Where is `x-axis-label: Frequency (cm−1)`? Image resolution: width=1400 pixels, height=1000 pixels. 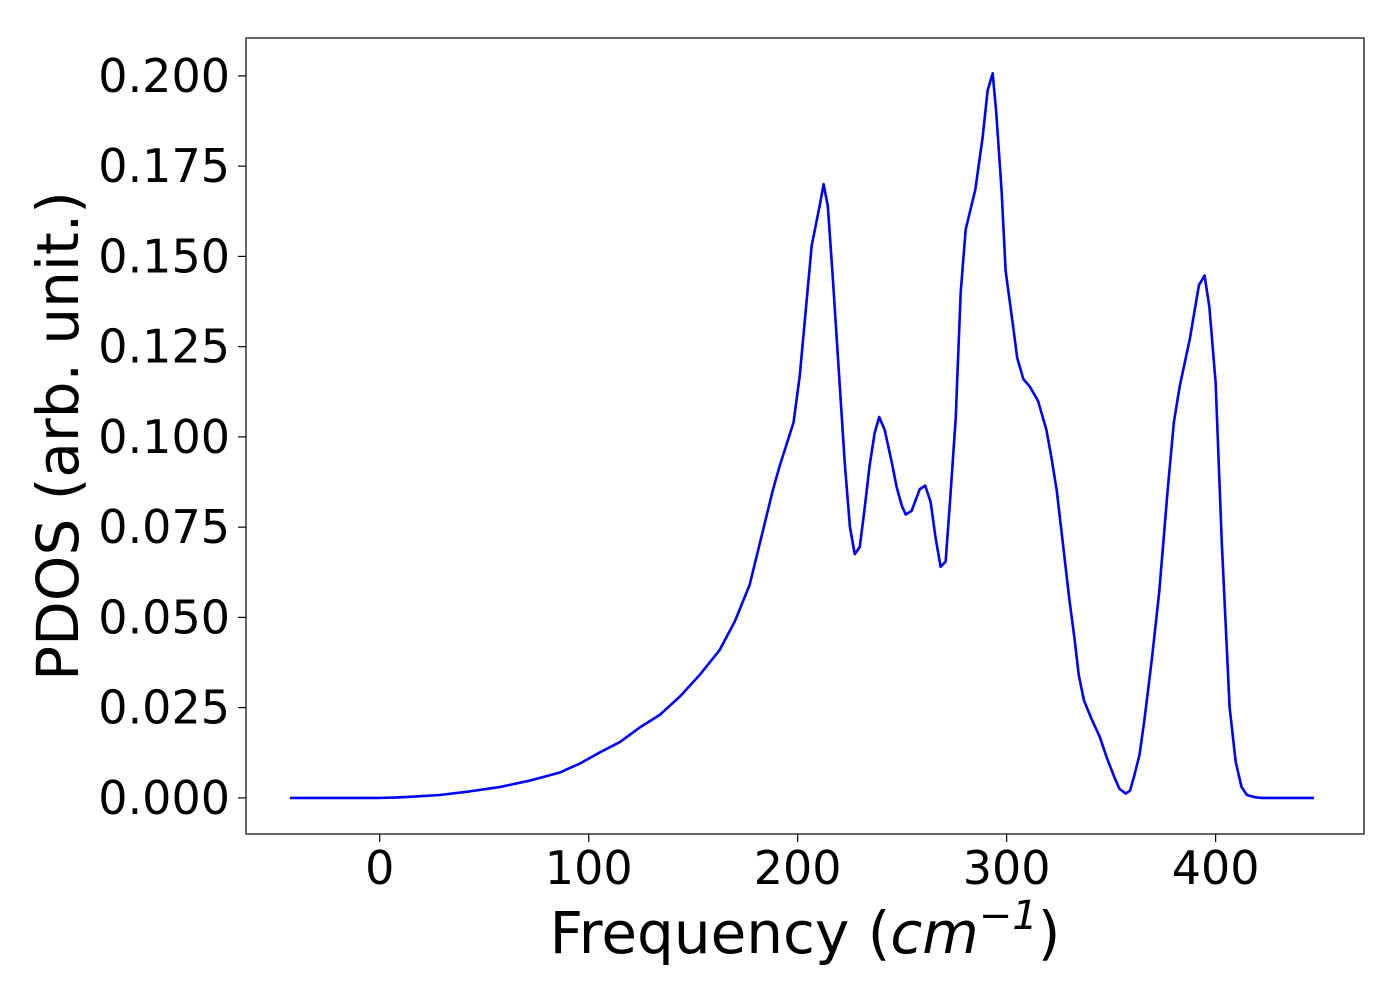 x-axis-label: Frequency (cm−1) is located at coordinates (805, 930).